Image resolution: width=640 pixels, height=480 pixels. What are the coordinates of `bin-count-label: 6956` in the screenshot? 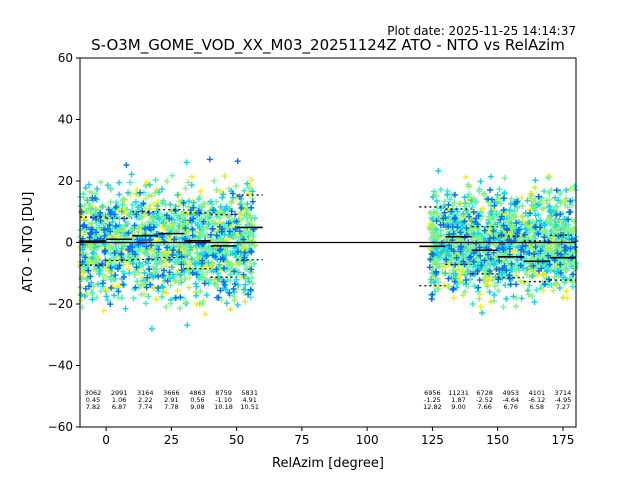 It's located at (432, 393).